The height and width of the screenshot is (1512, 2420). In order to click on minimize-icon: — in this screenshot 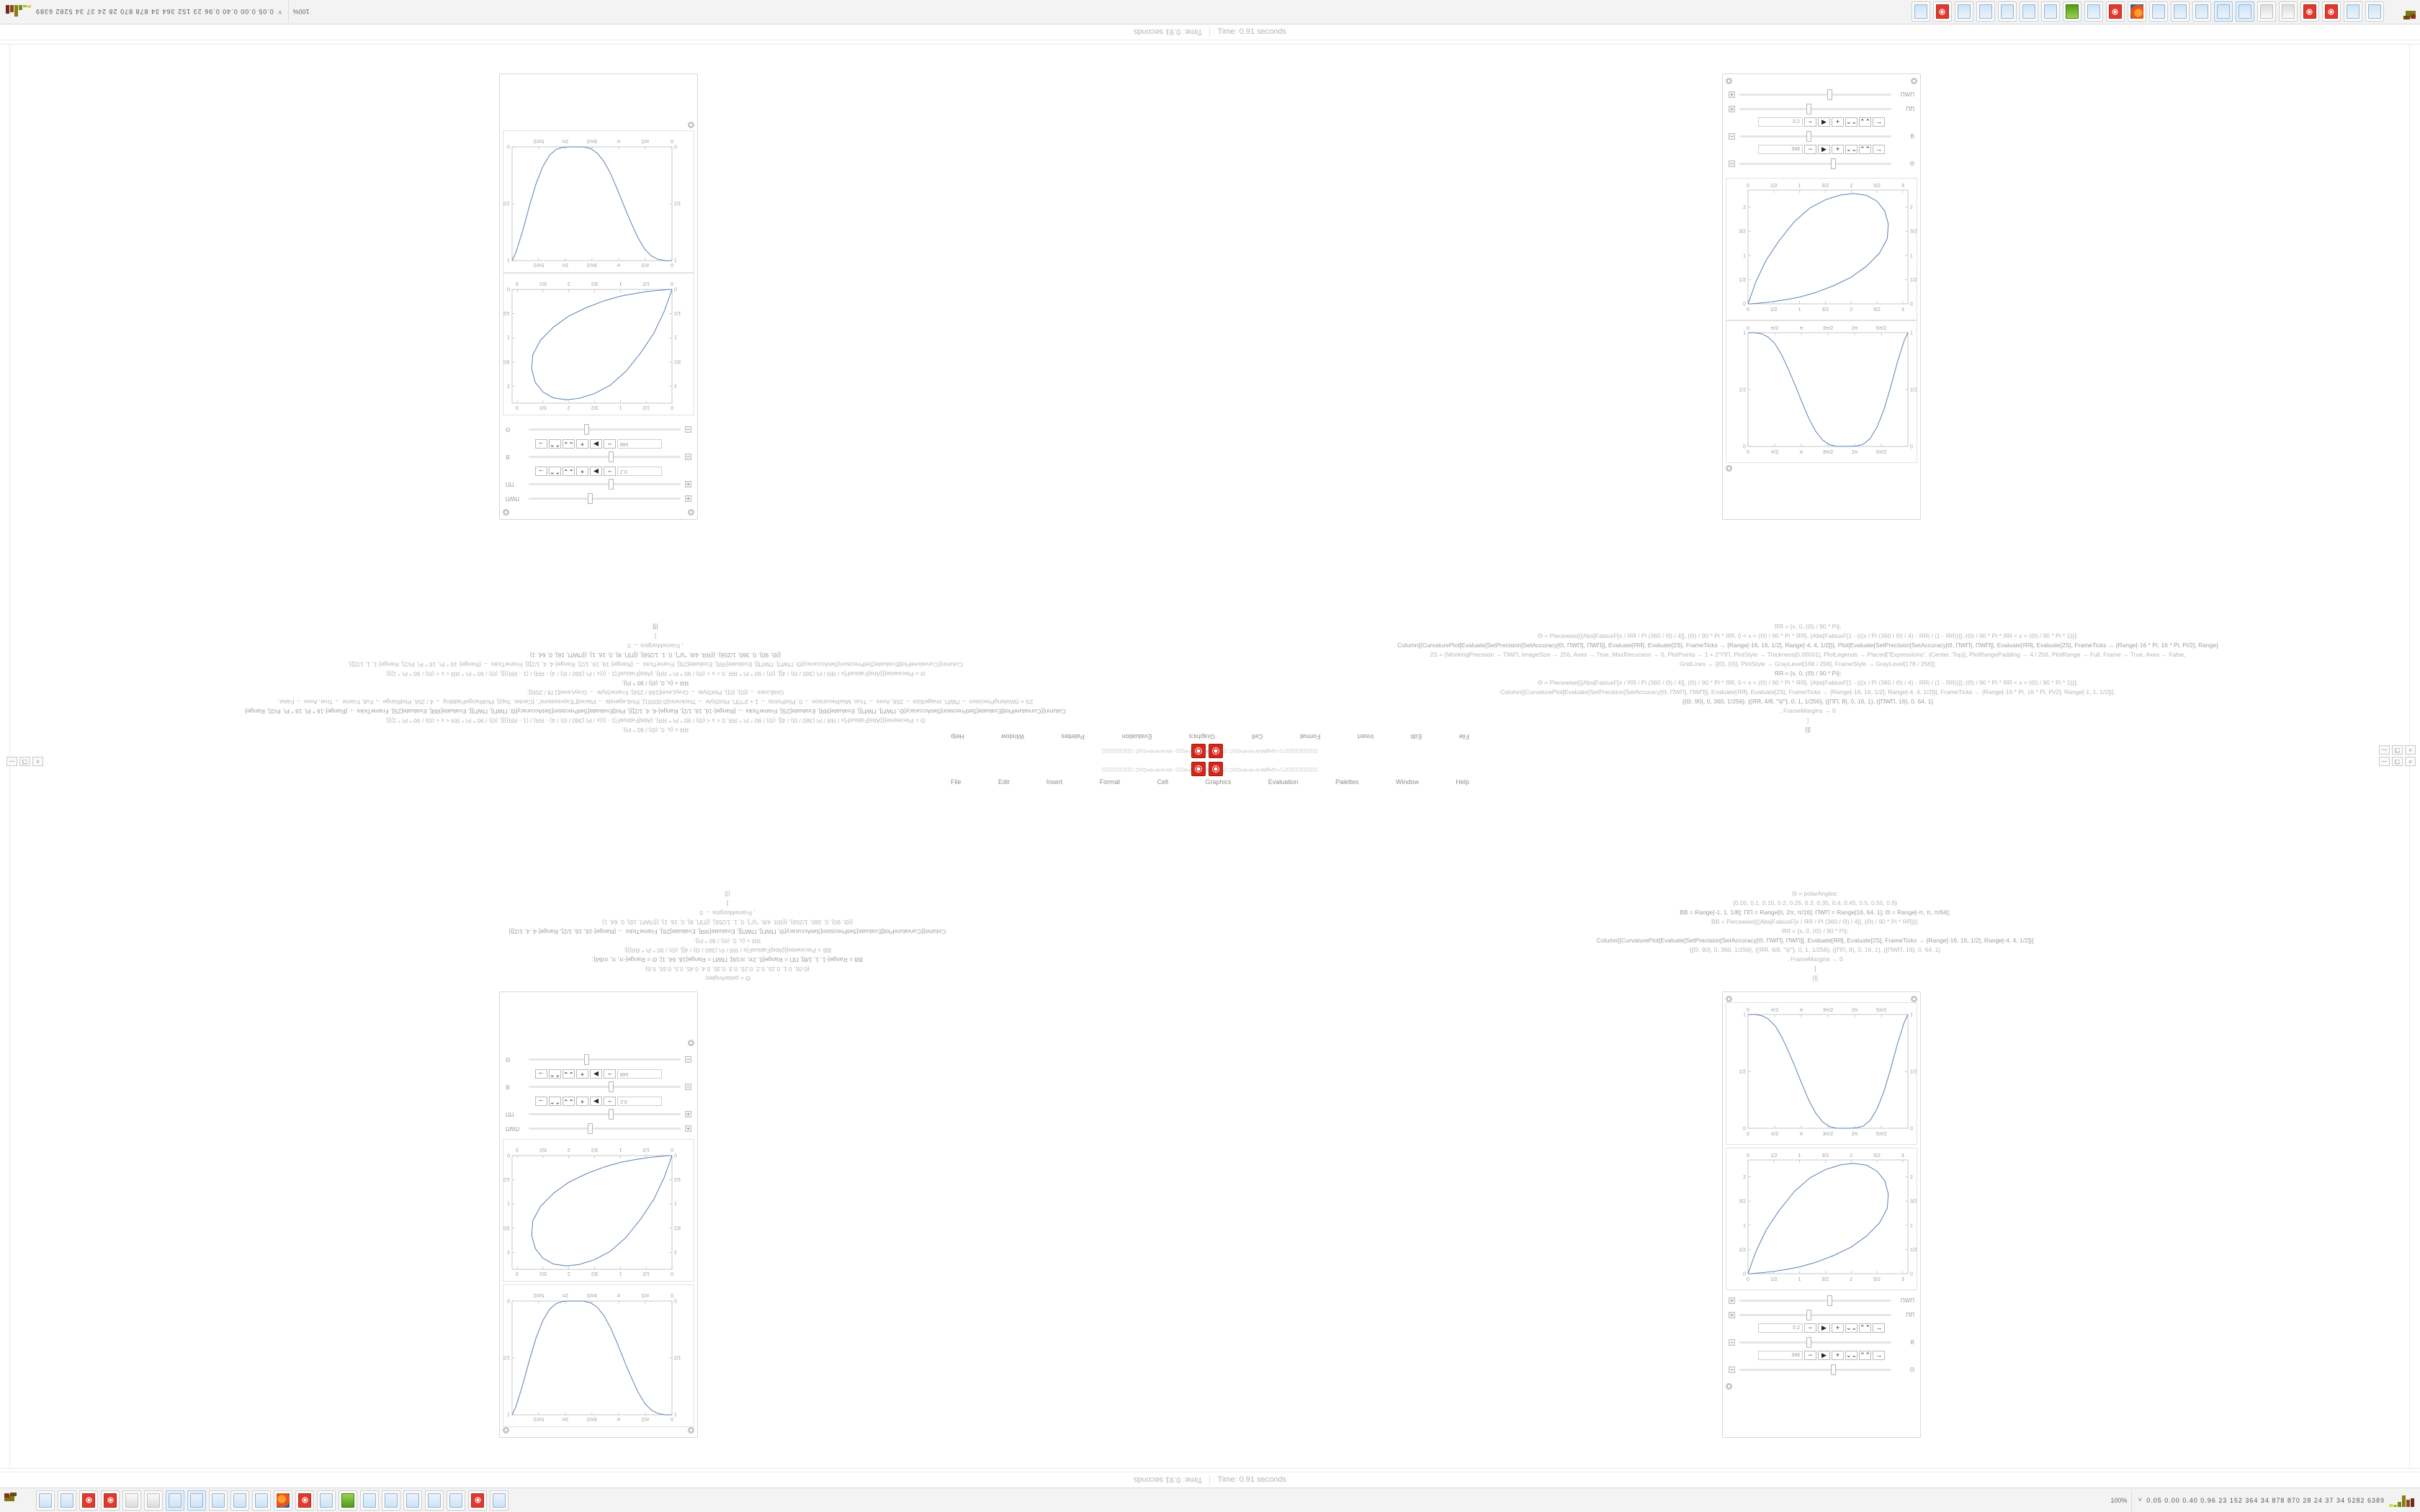, I will do `click(2384, 761)`.